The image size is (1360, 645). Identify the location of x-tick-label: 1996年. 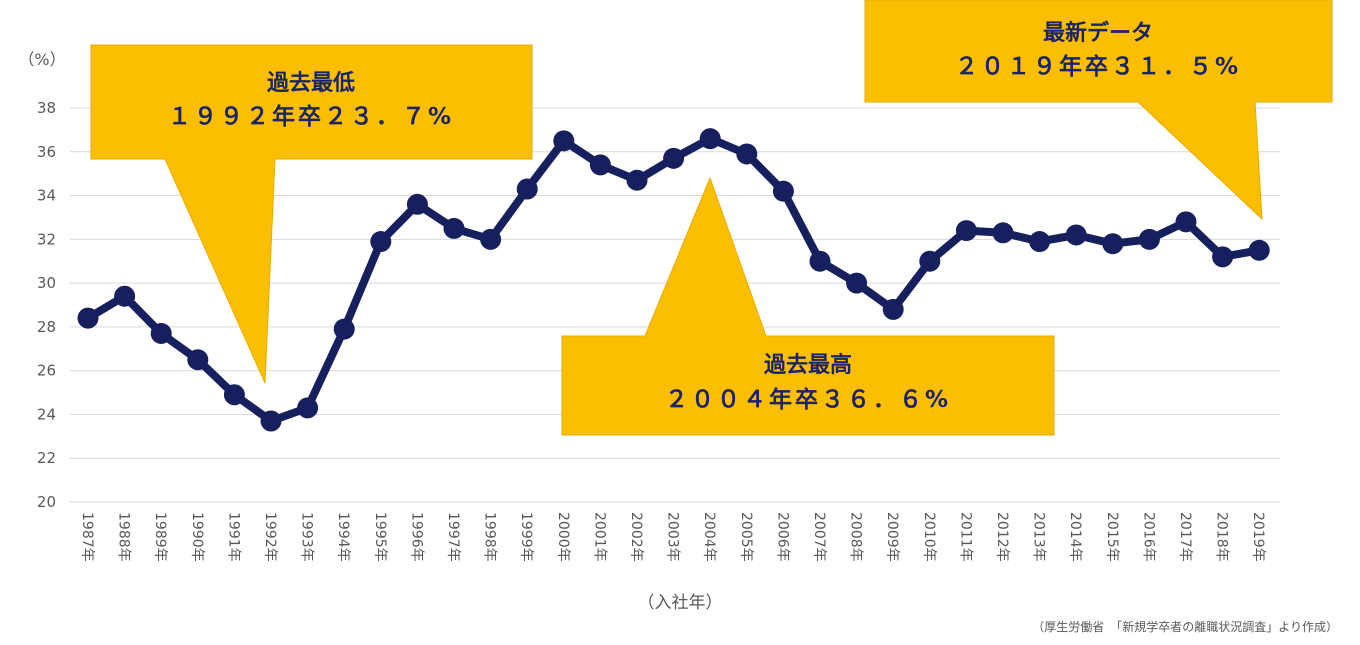
(416, 537).